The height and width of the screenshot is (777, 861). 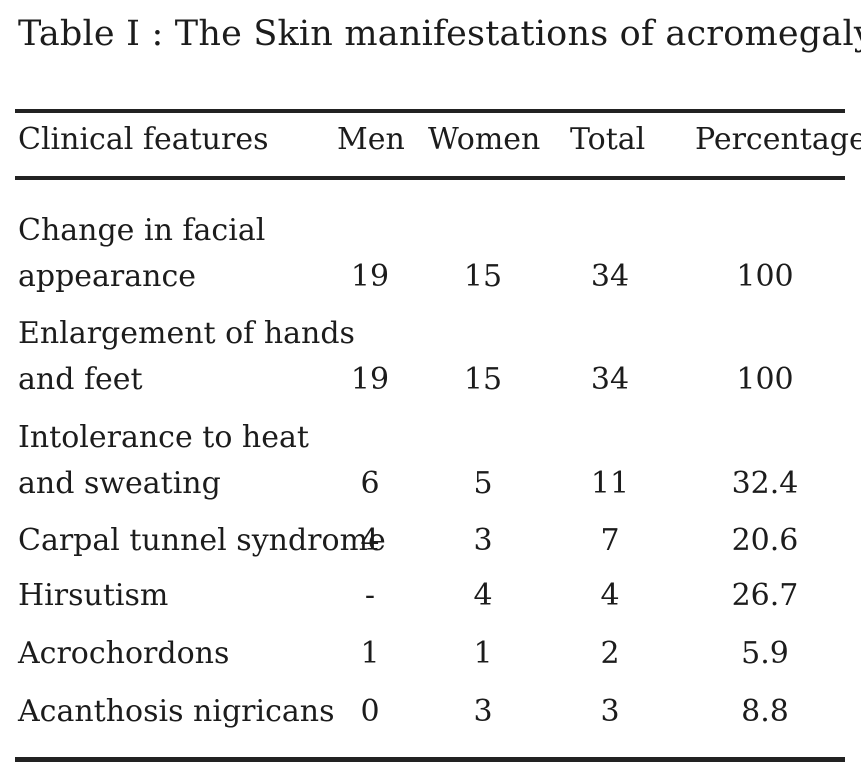 I want to click on top-rule, so click(x=430, y=111).